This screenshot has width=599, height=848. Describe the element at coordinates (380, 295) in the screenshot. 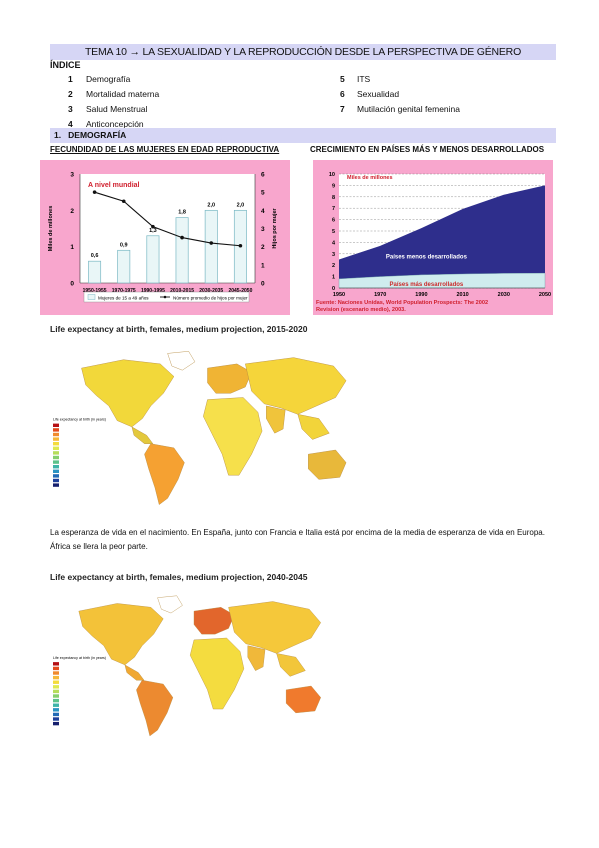

I see `x-tick-label: 1970` at that location.